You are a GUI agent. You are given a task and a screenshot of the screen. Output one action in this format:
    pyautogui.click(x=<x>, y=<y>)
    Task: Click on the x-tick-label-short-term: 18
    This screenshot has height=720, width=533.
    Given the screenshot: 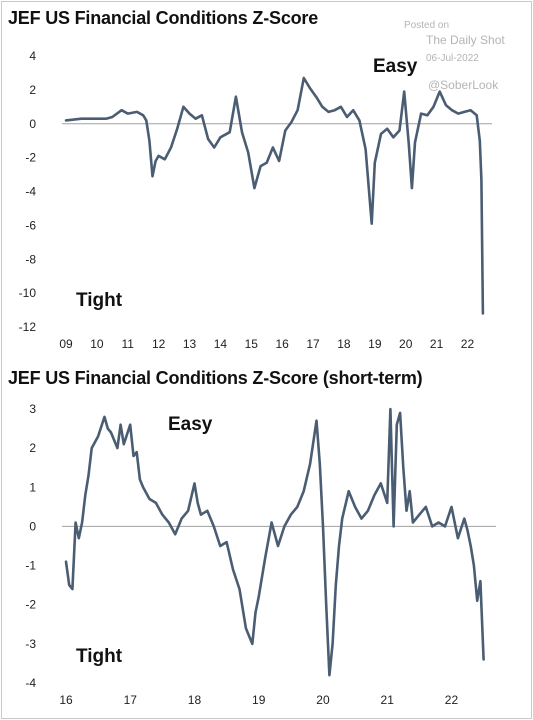 What is the action you would take?
    pyautogui.click(x=195, y=700)
    